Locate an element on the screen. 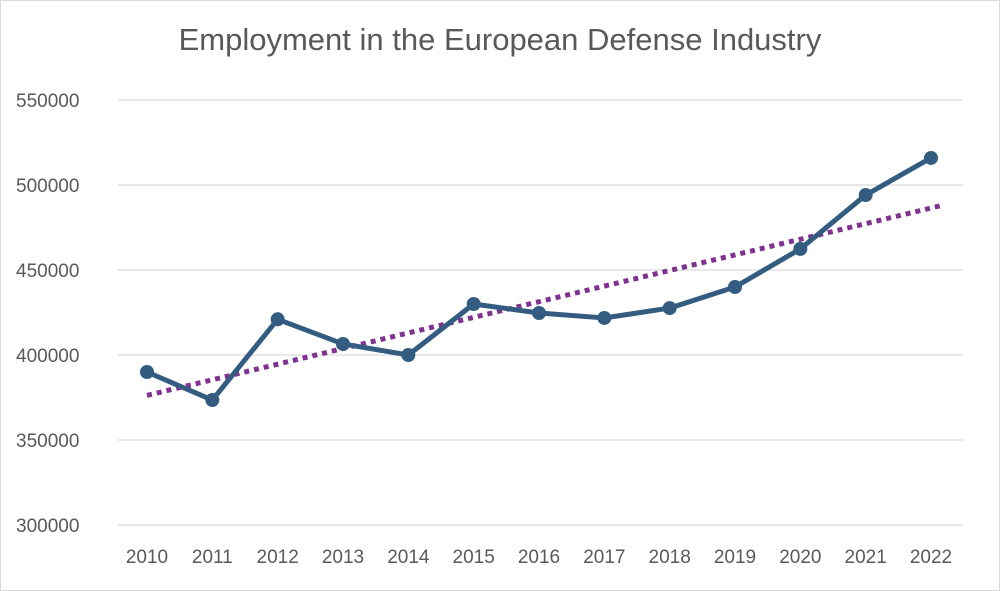 This screenshot has width=1000, height=591. y-tick-label: 400000 is located at coordinates (47, 356).